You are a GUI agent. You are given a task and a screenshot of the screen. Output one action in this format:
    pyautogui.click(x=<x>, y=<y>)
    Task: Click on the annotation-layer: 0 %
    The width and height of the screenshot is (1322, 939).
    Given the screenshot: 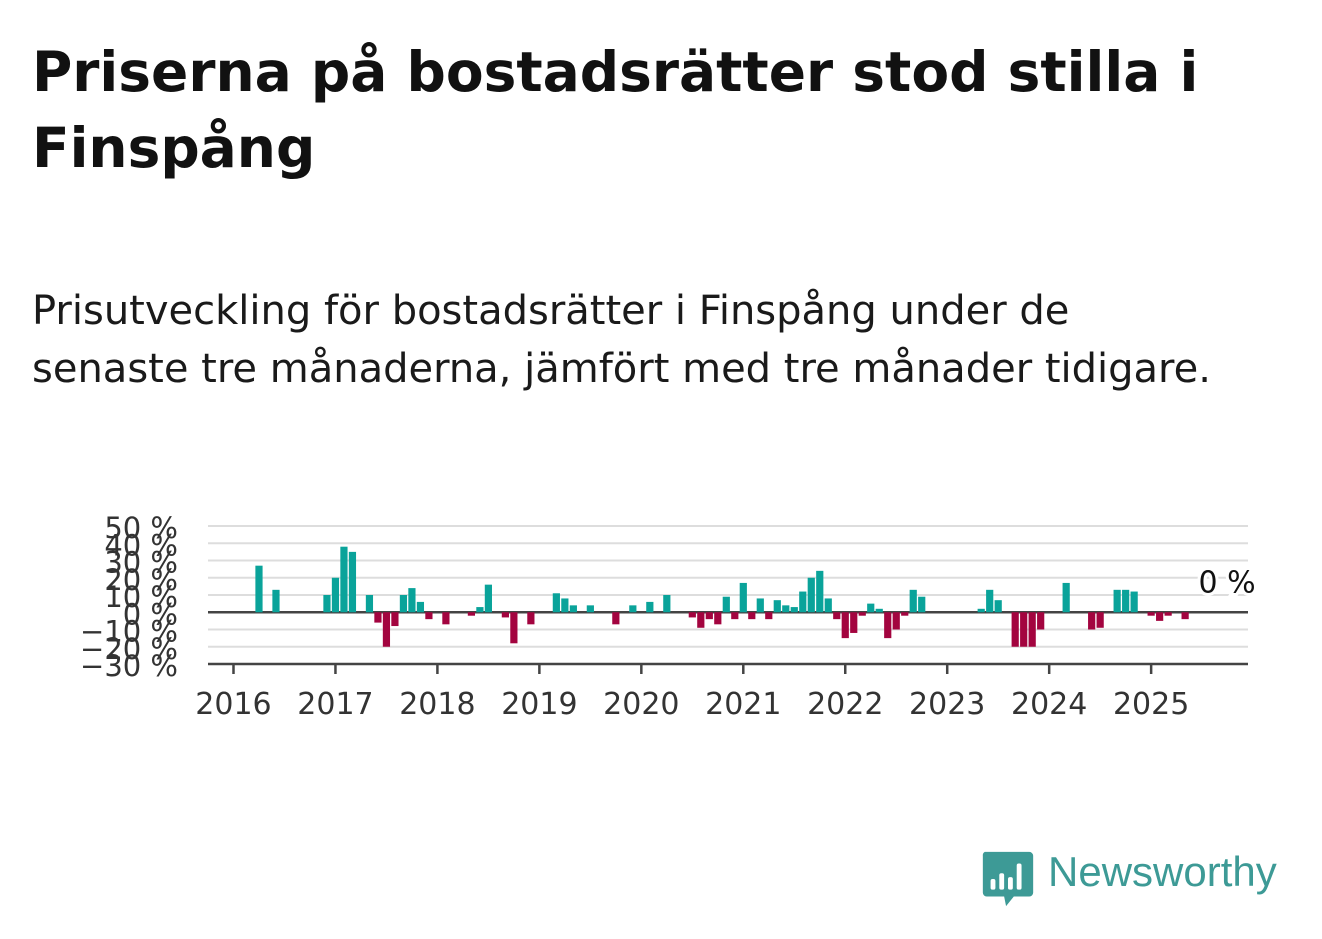 What is the action you would take?
    pyautogui.click(x=1227, y=582)
    